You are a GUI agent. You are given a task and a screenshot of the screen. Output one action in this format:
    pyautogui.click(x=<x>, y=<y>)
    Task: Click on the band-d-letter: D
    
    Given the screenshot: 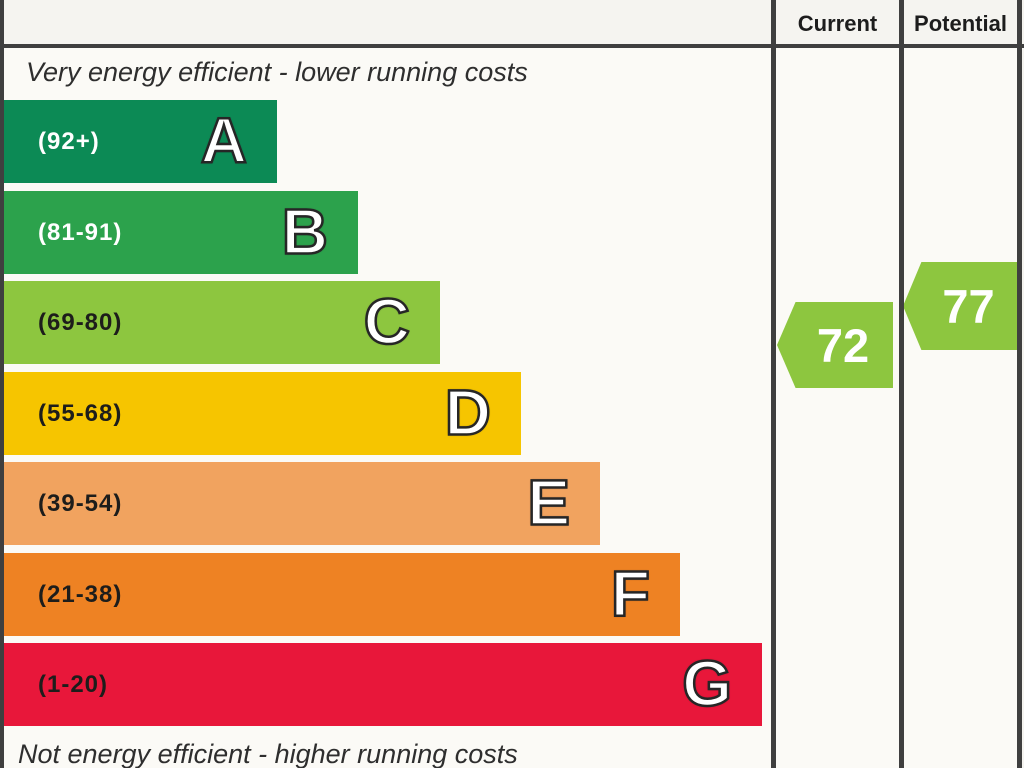 What is the action you would take?
    pyautogui.click(x=468, y=412)
    